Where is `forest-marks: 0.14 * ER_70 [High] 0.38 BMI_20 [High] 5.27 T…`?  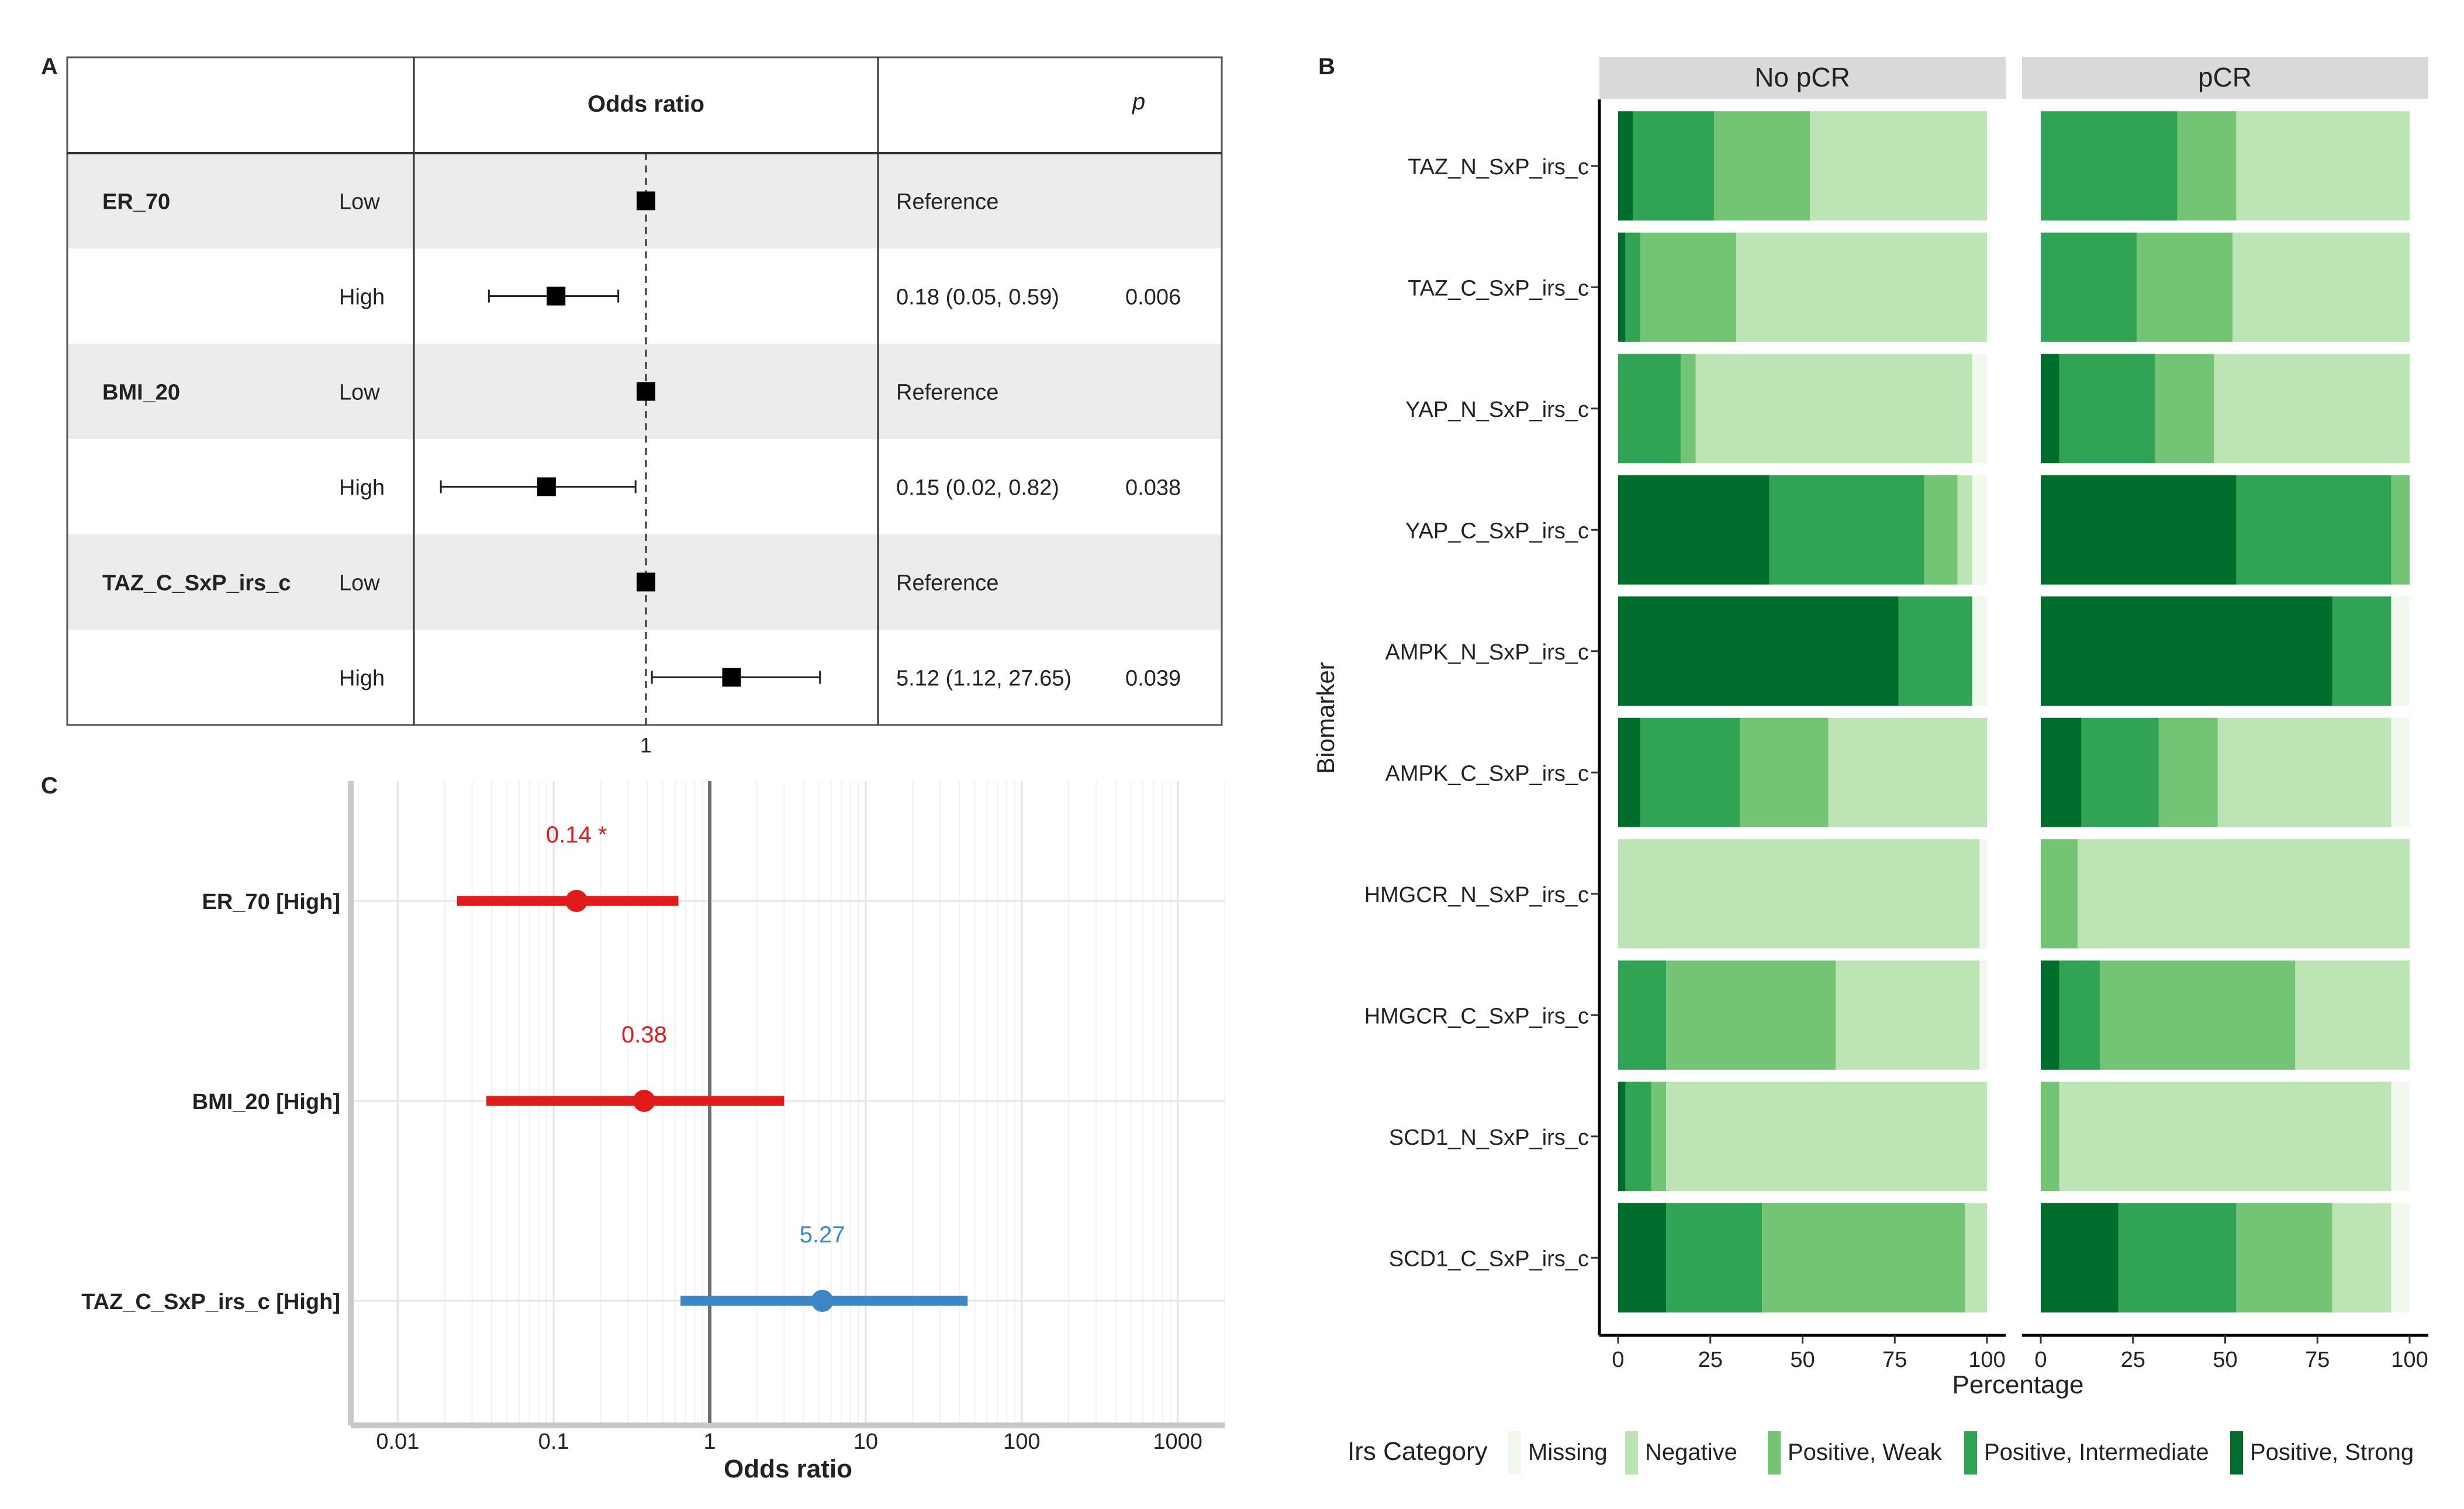 forest-marks: 0.14 * ER_70 [High] 0.38 BMI_20 [High] 5.27 T… is located at coordinates (524, 1068).